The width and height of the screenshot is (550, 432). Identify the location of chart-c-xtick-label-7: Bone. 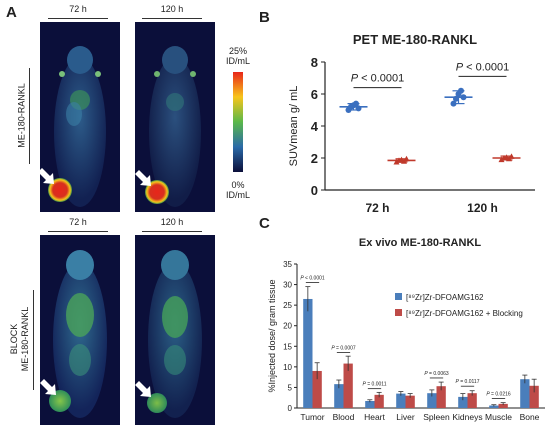
(530, 417).